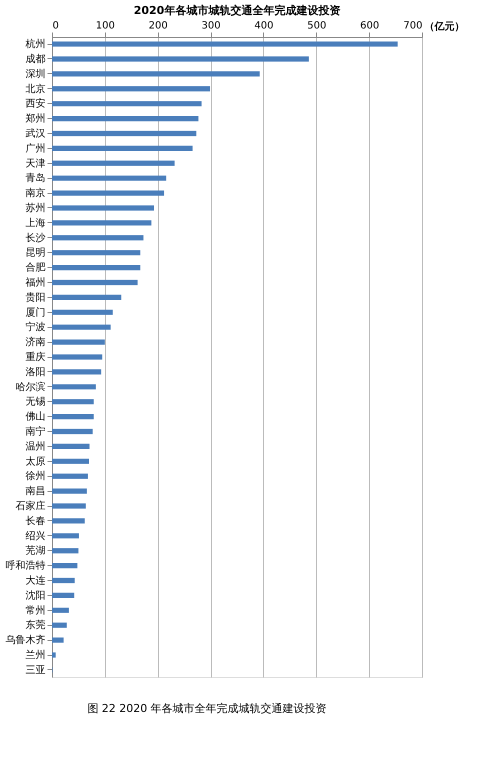 The height and width of the screenshot is (768, 500). Describe the element at coordinates (36, 268) in the screenshot. I see `y-tick-label: 合肥` at that location.